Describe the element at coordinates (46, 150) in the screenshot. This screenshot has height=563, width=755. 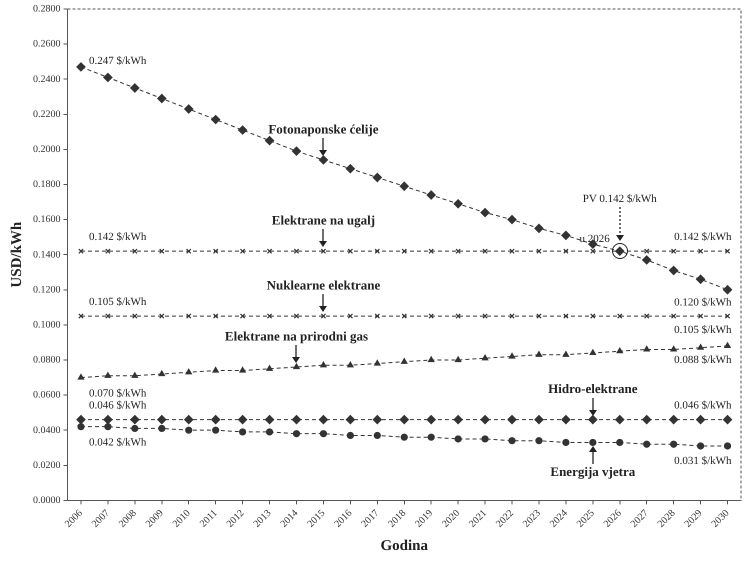
I see `y-tick-label: 0.2000` at that location.